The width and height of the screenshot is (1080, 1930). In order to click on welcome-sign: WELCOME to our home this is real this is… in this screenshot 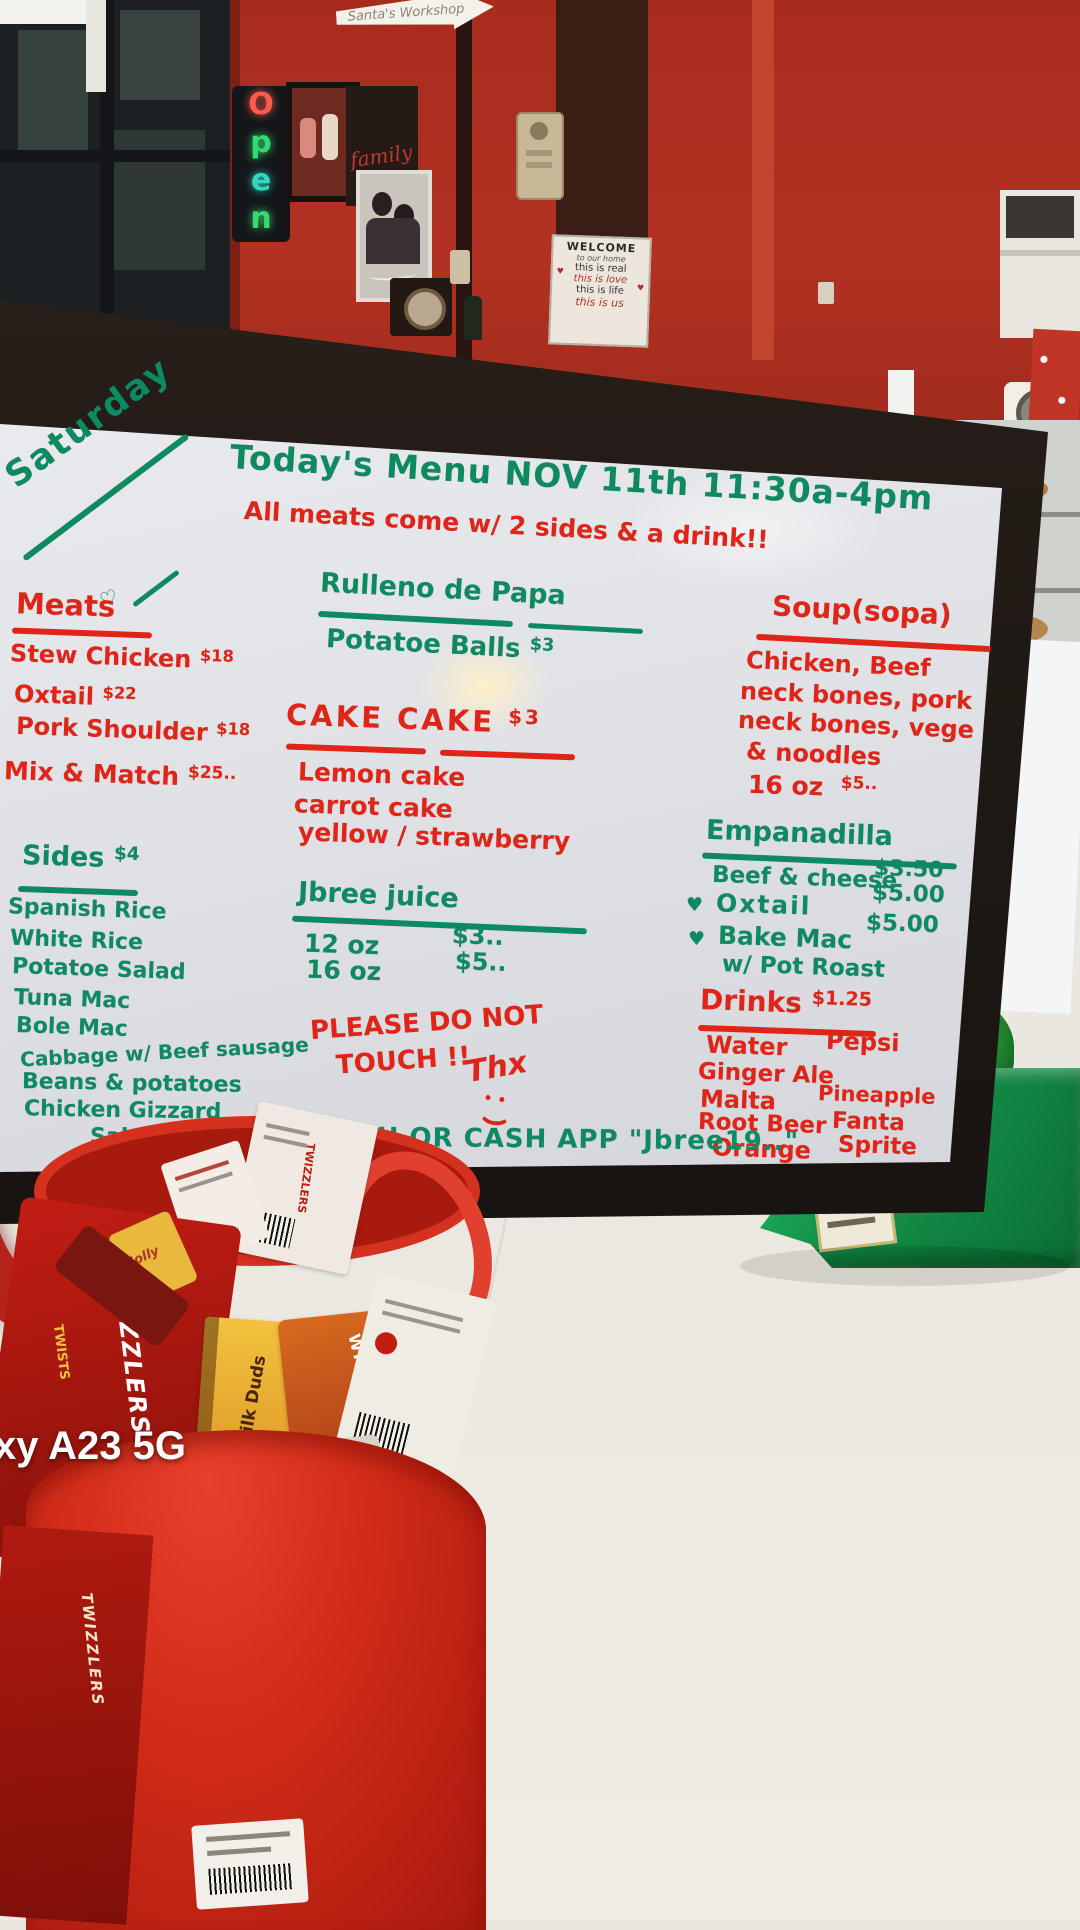, I will do `click(600, 291)`.